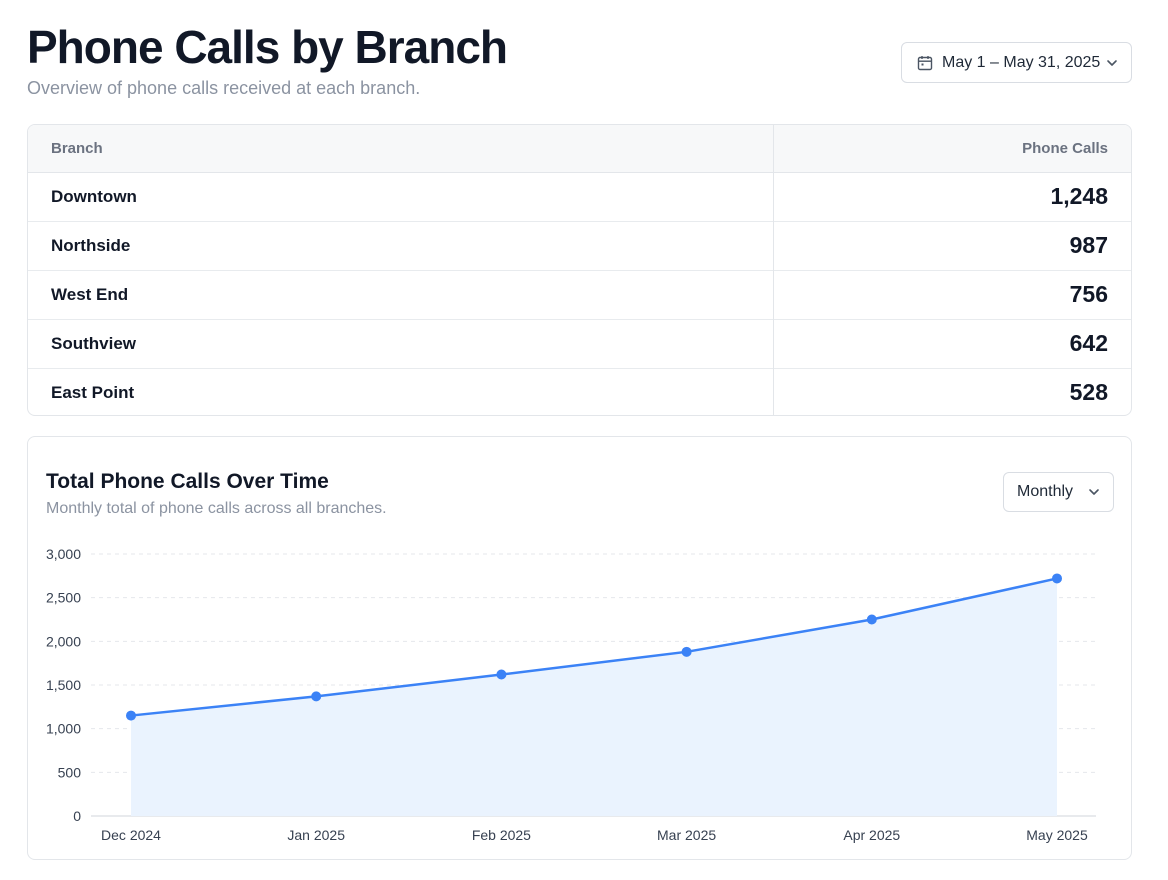 The height and width of the screenshot is (880, 1168). I want to click on table-row: Northside 987, so click(579, 245).